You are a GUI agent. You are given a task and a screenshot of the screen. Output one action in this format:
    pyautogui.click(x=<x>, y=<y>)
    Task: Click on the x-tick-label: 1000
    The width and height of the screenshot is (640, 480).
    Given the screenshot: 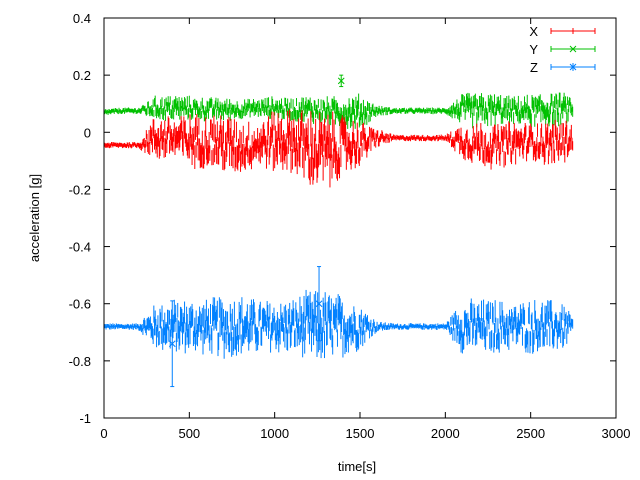 What is the action you would take?
    pyautogui.click(x=274, y=433)
    